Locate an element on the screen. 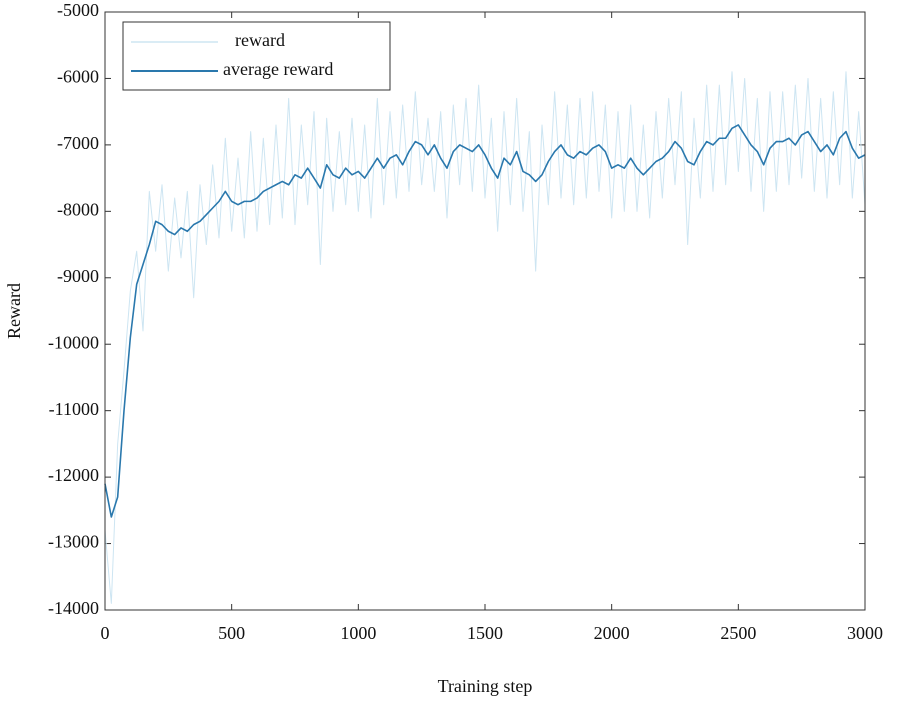 This screenshot has height=706, width=900. legend-box is located at coordinates (256, 56).